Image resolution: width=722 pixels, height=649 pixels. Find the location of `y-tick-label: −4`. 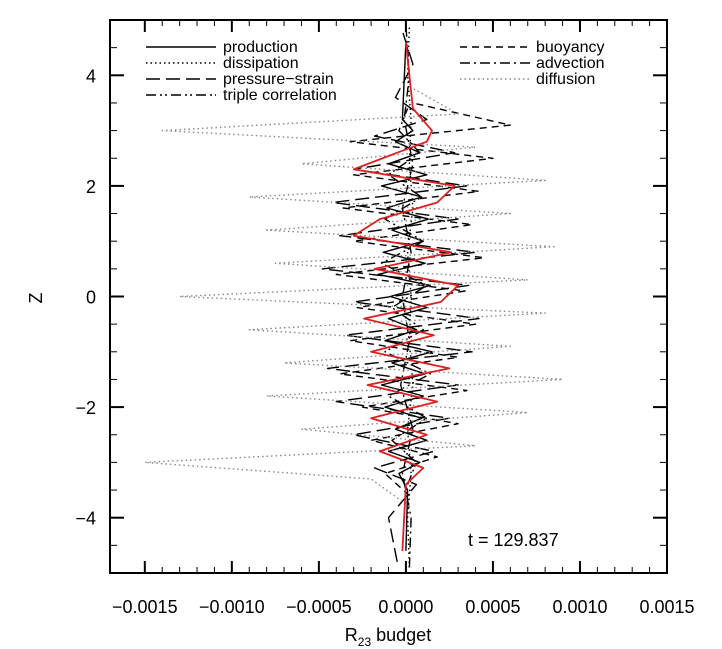

y-tick-label: −4 is located at coordinates (85, 519).